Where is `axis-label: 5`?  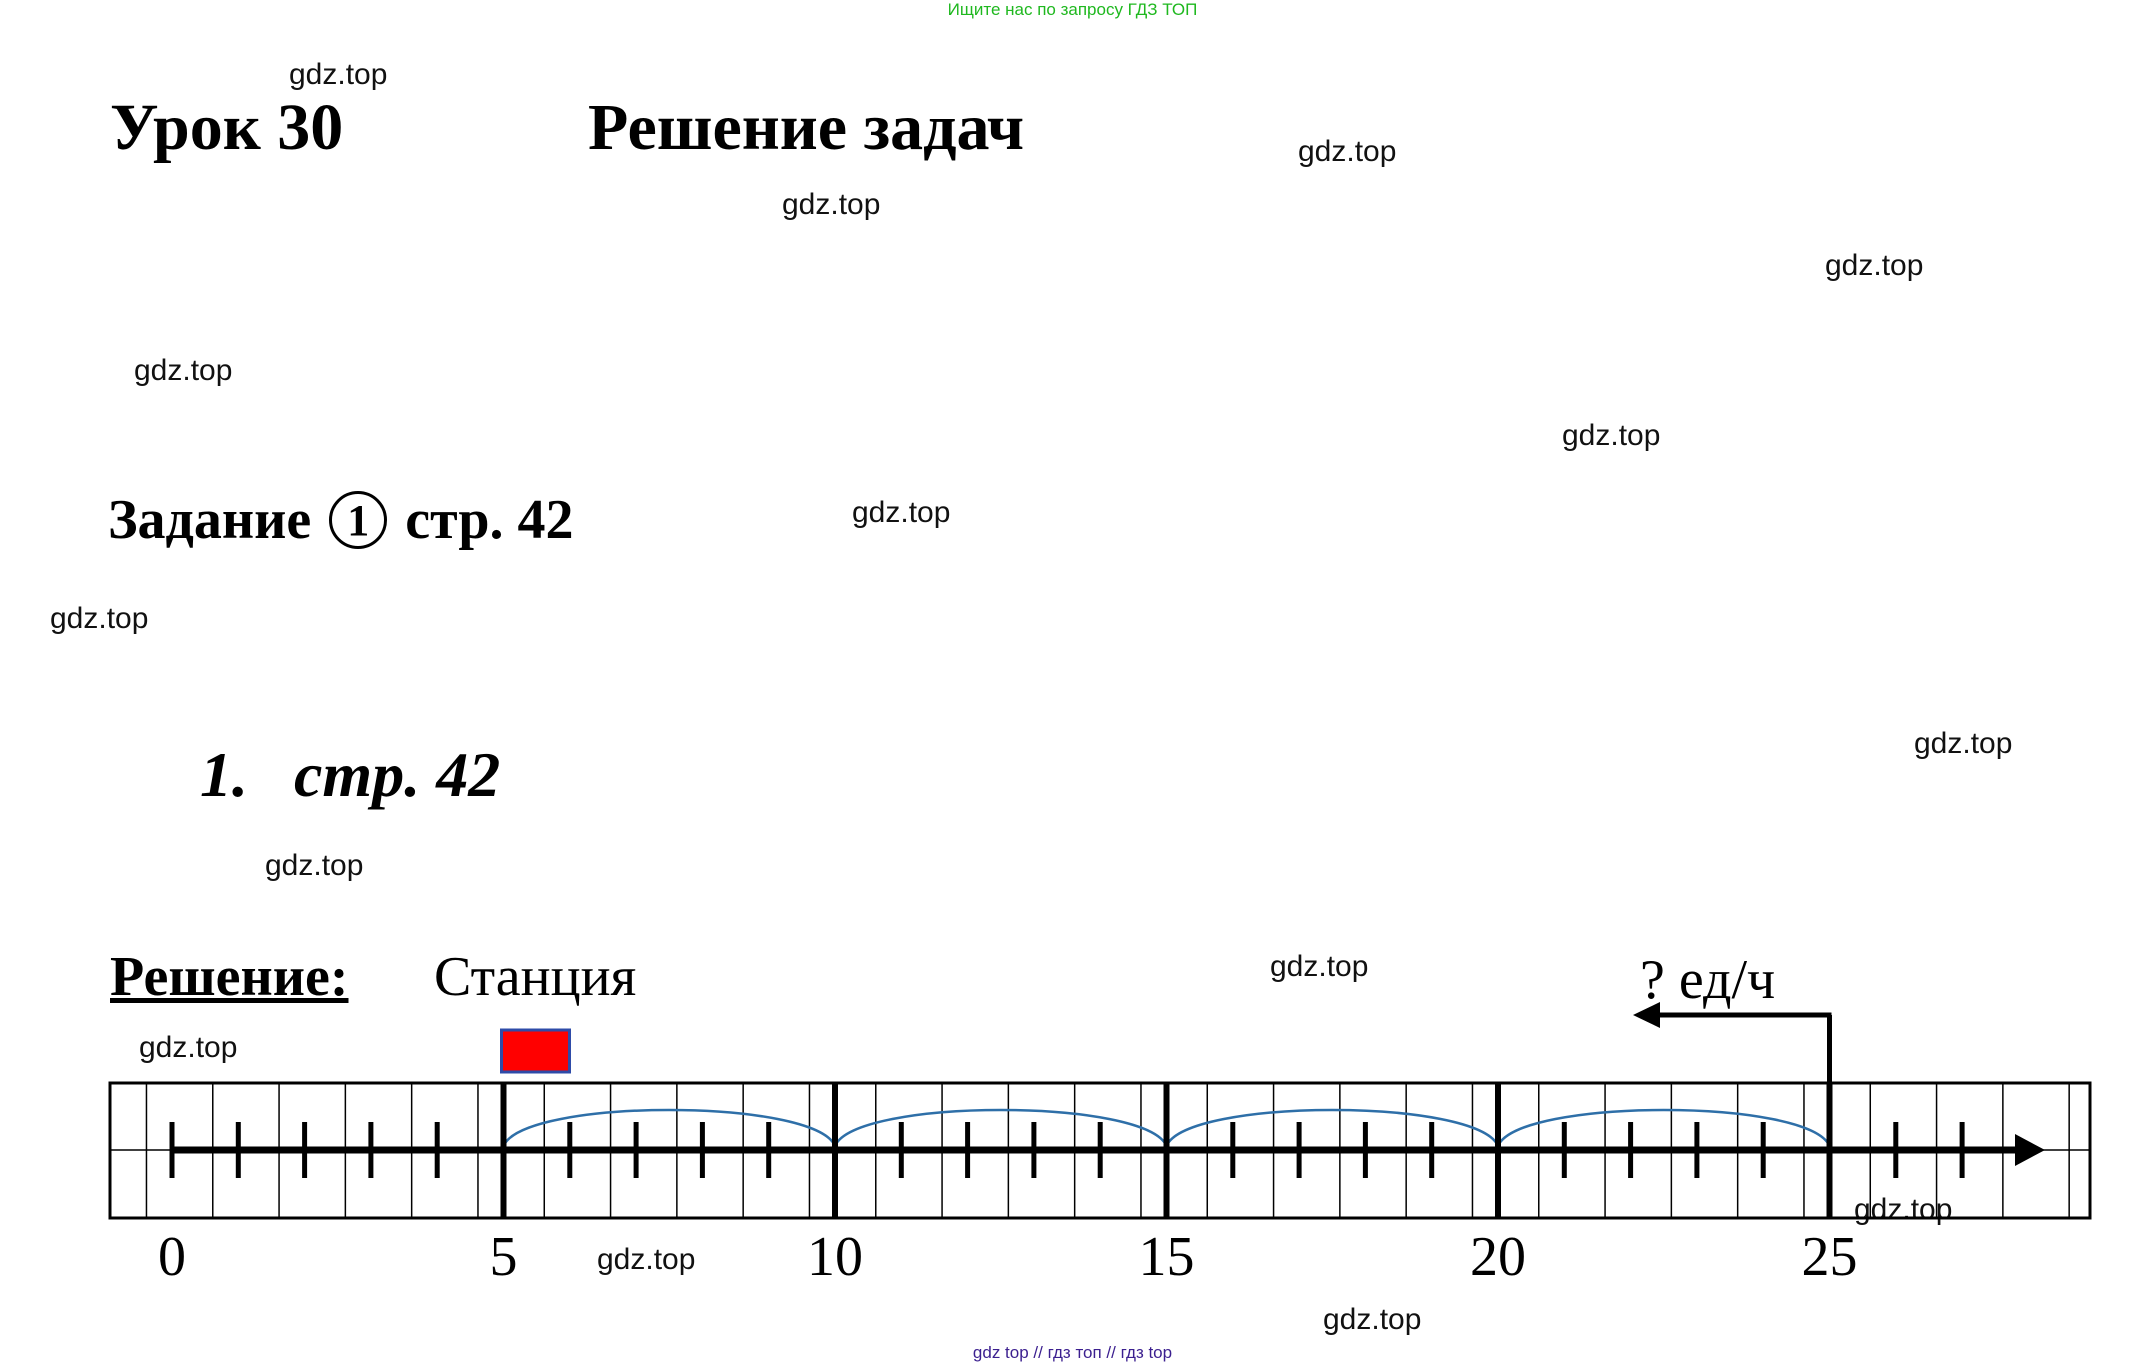 axis-label: 5 is located at coordinates (504, 1257).